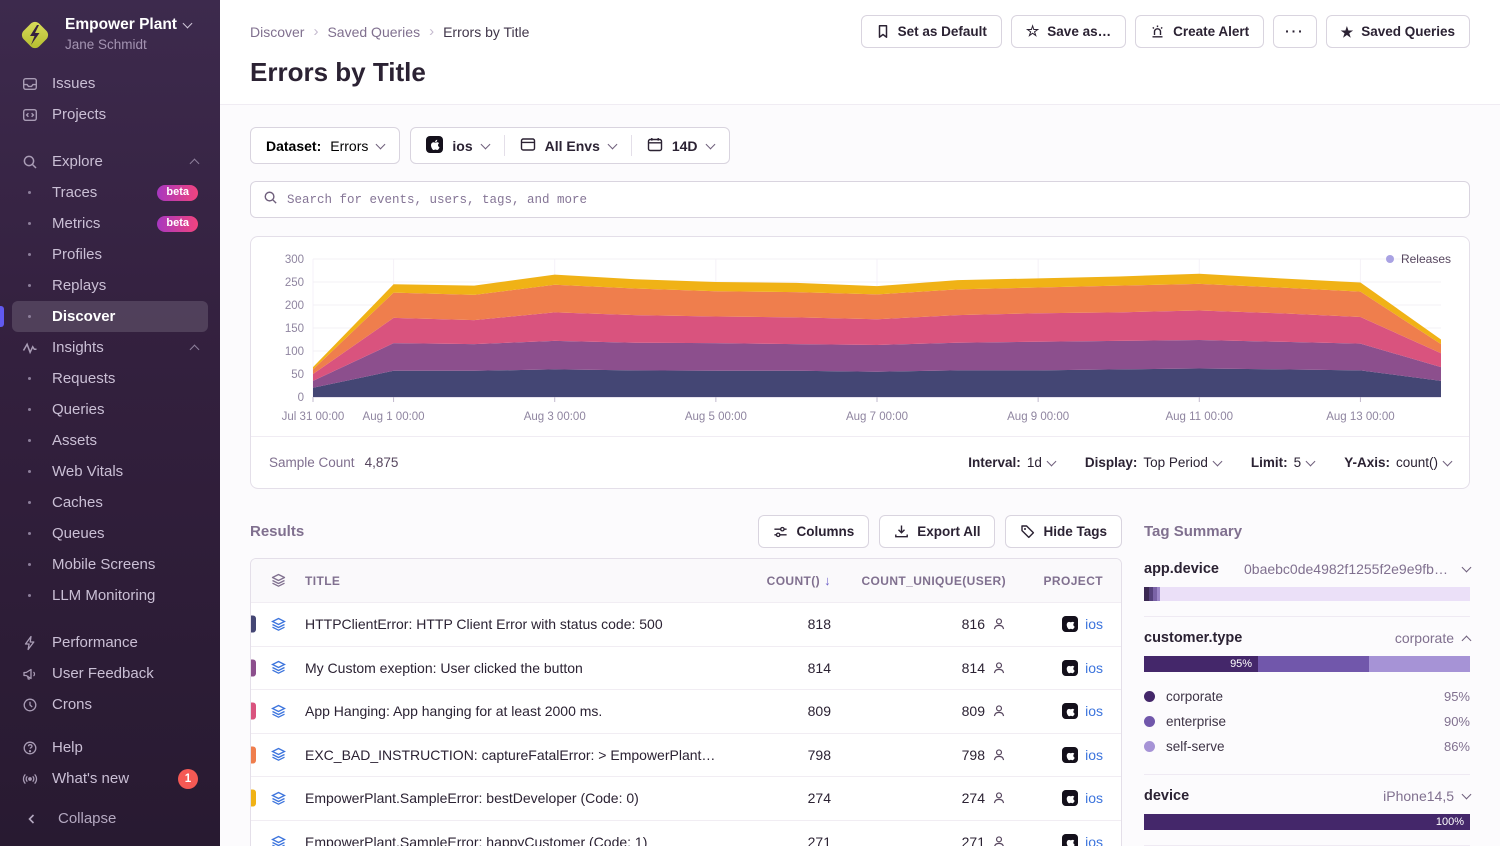  I want to click on count-unique-value: 816, so click(973, 624).